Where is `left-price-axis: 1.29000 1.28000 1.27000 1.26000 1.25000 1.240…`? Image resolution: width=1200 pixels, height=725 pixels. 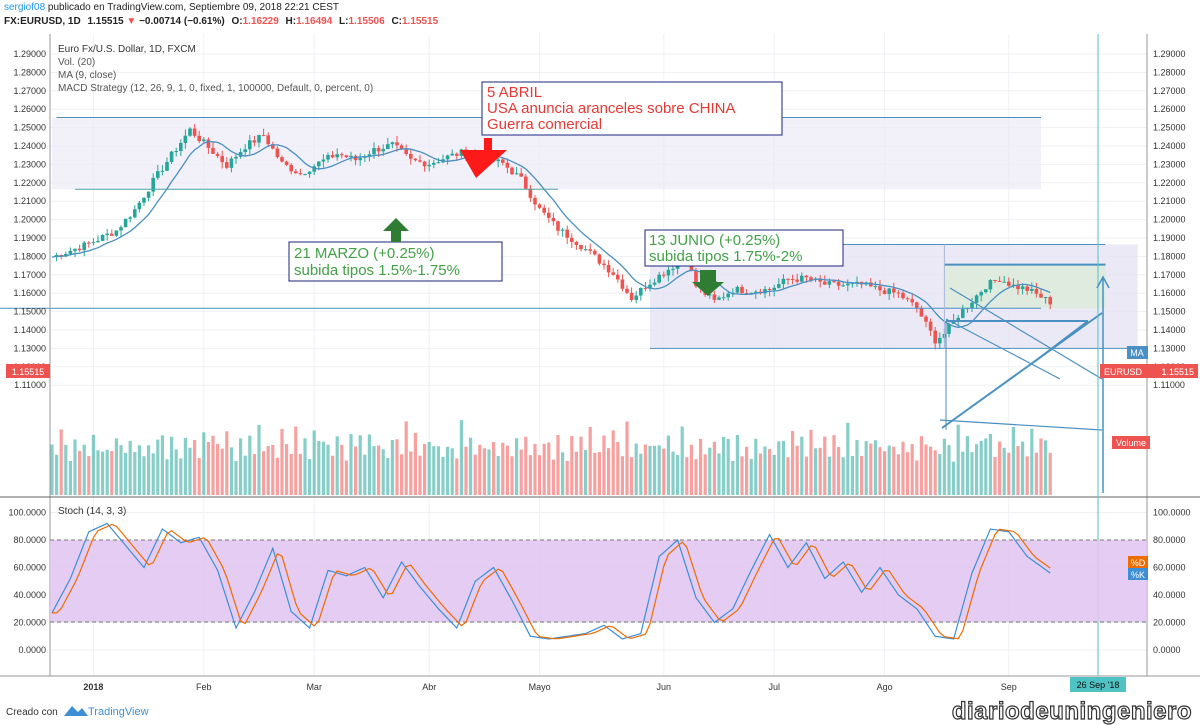
left-price-axis: 1.29000 1.28000 1.27000 1.26000 1.25000 1.240… is located at coordinates (29, 219).